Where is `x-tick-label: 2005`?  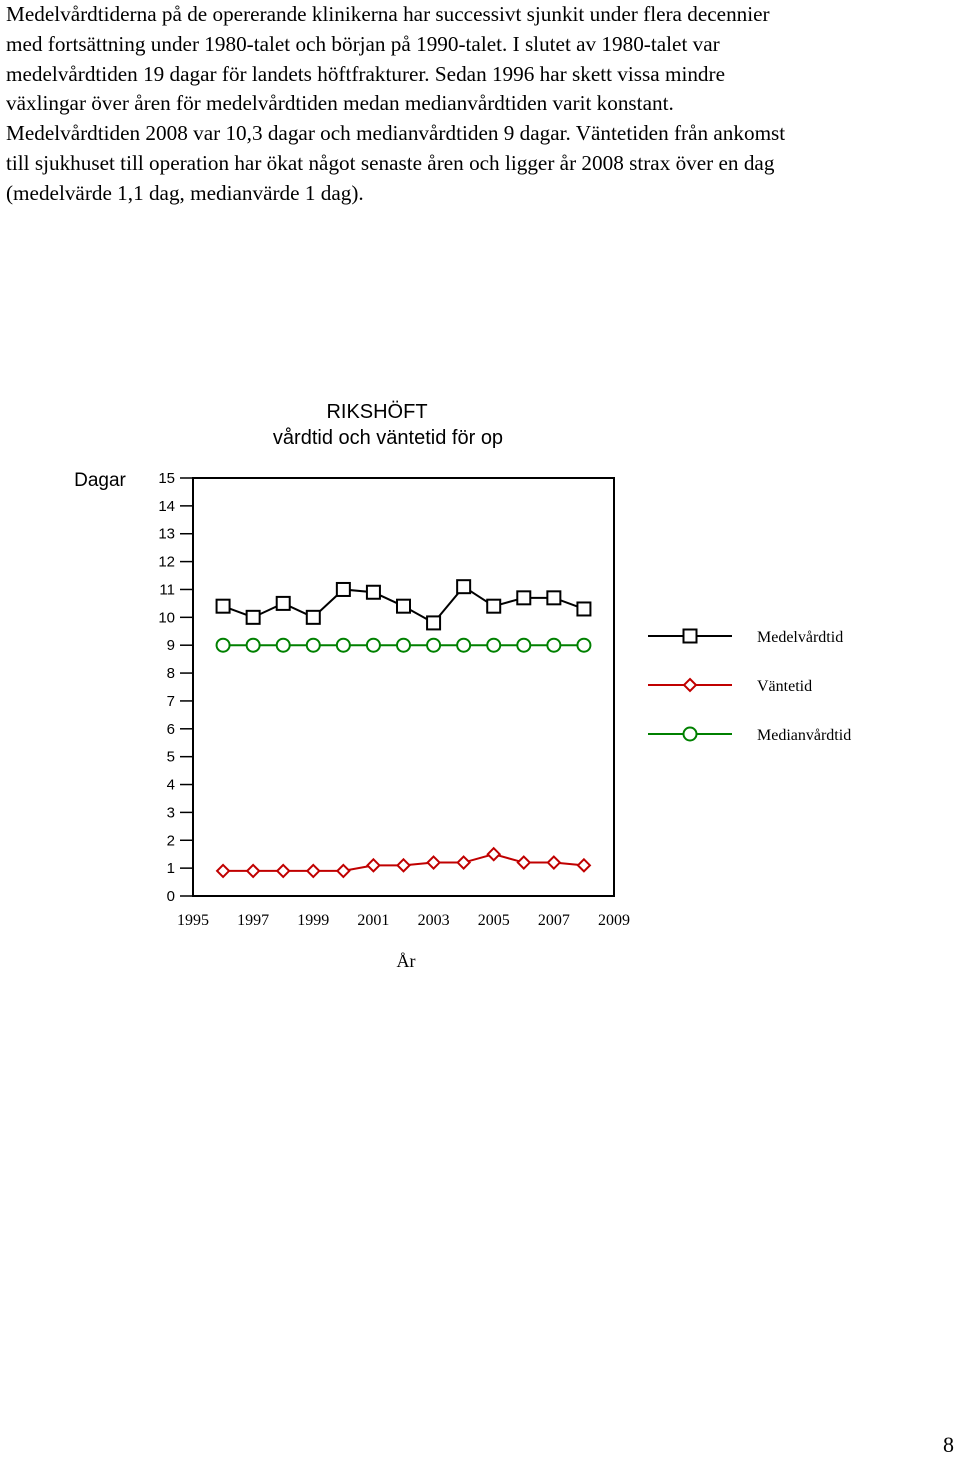
x-tick-label: 2005 is located at coordinates (494, 920).